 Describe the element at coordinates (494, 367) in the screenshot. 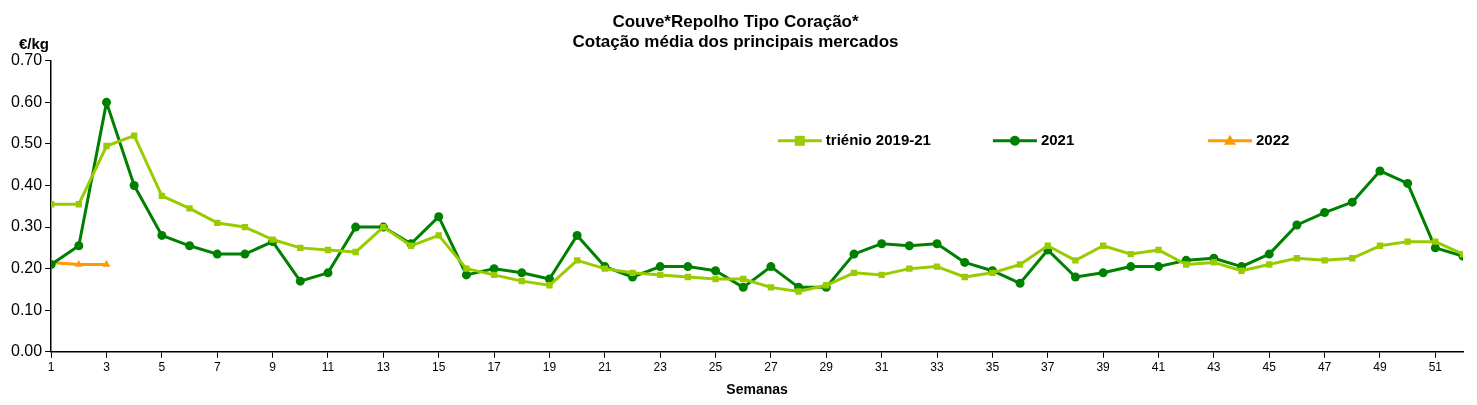

I see `x-tick-label: 17` at that location.